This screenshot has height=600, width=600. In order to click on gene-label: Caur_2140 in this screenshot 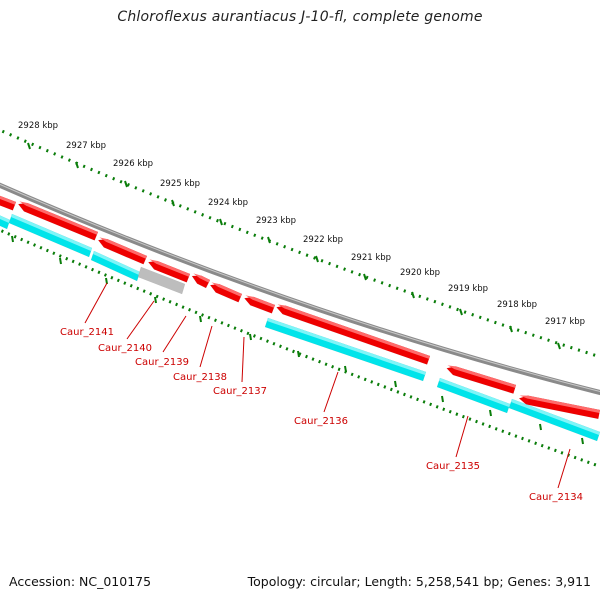, I will do `click(125, 348)`.